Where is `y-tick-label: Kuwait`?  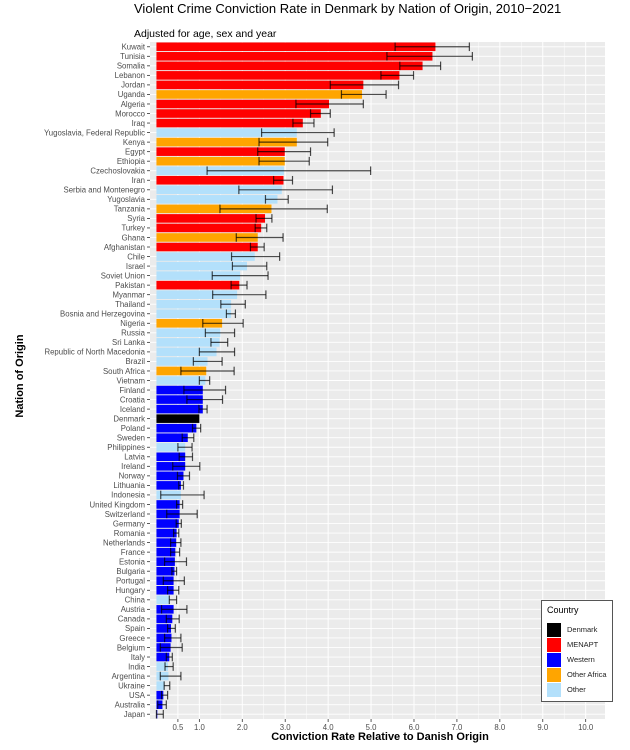 y-tick-label: Kuwait is located at coordinates (134, 47).